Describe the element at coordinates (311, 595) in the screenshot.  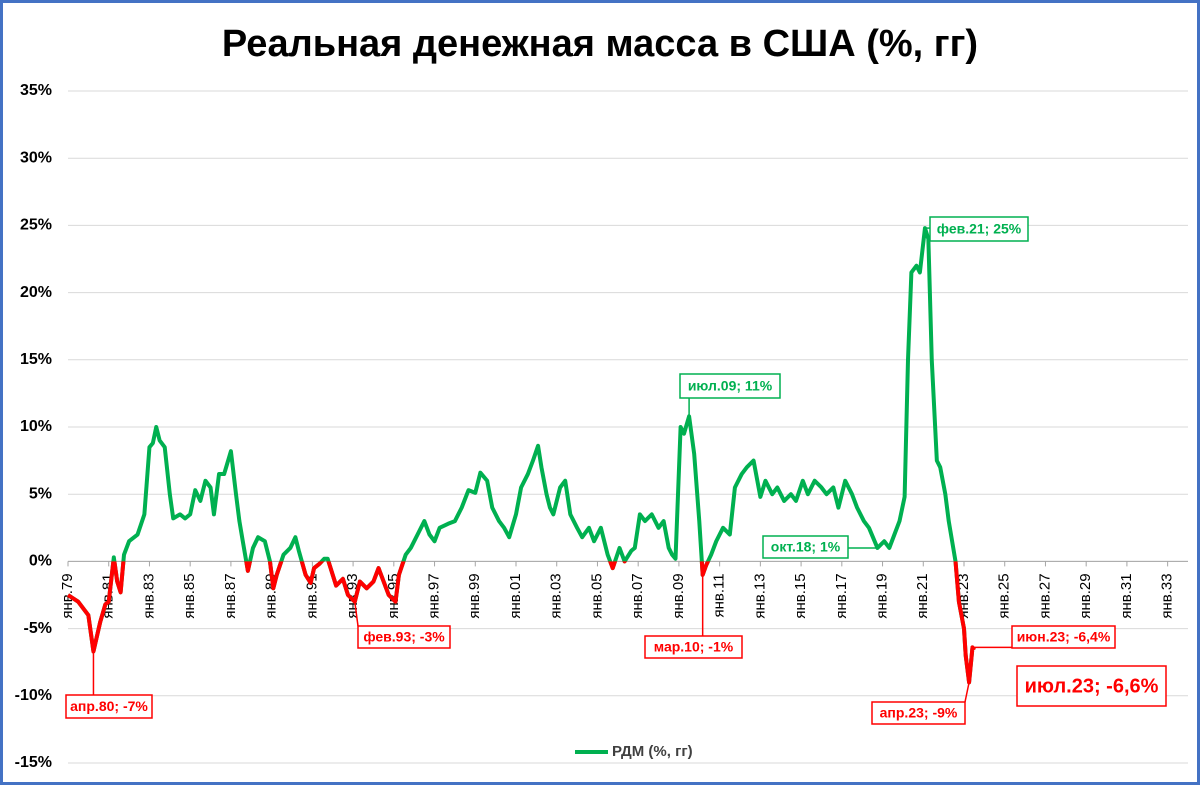
I see `x-tick-label: янв.91` at that location.